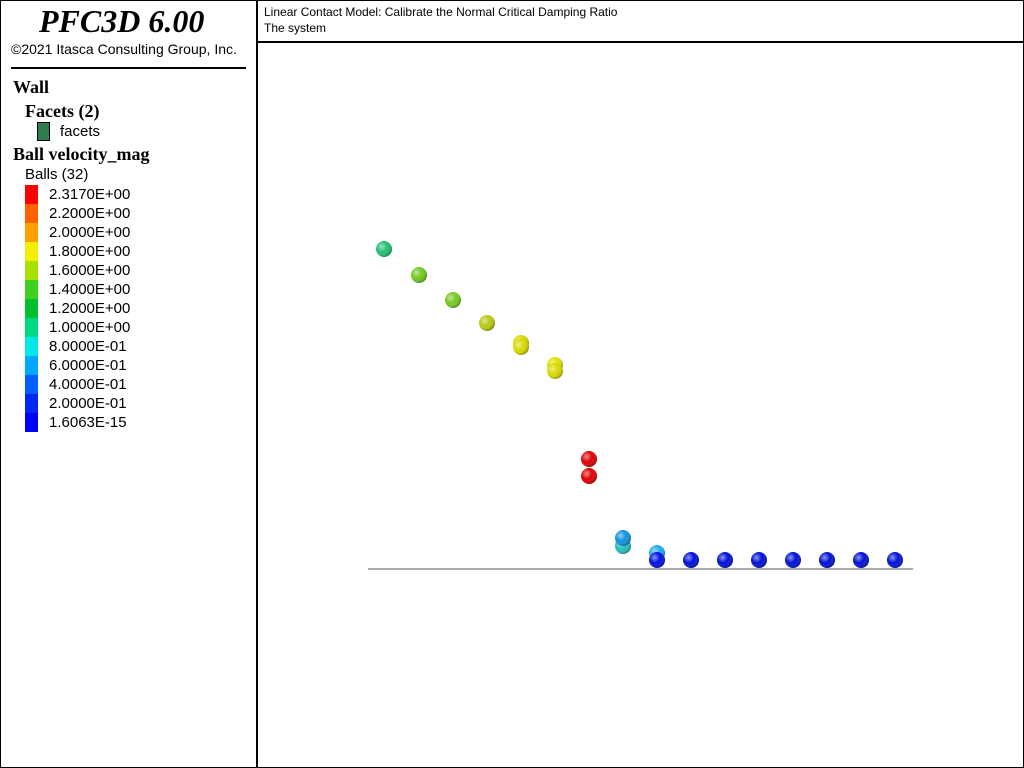 The height and width of the screenshot is (768, 1024). I want to click on facets-label: facets, so click(80, 131).